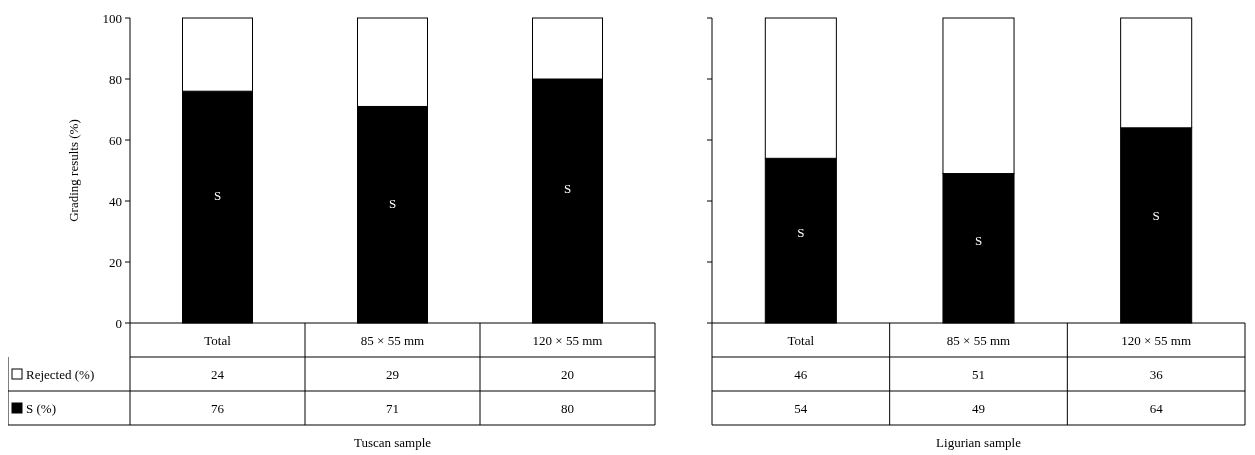  Describe the element at coordinates (115, 140) in the screenshot. I see `y-tick-label: 60` at that location.